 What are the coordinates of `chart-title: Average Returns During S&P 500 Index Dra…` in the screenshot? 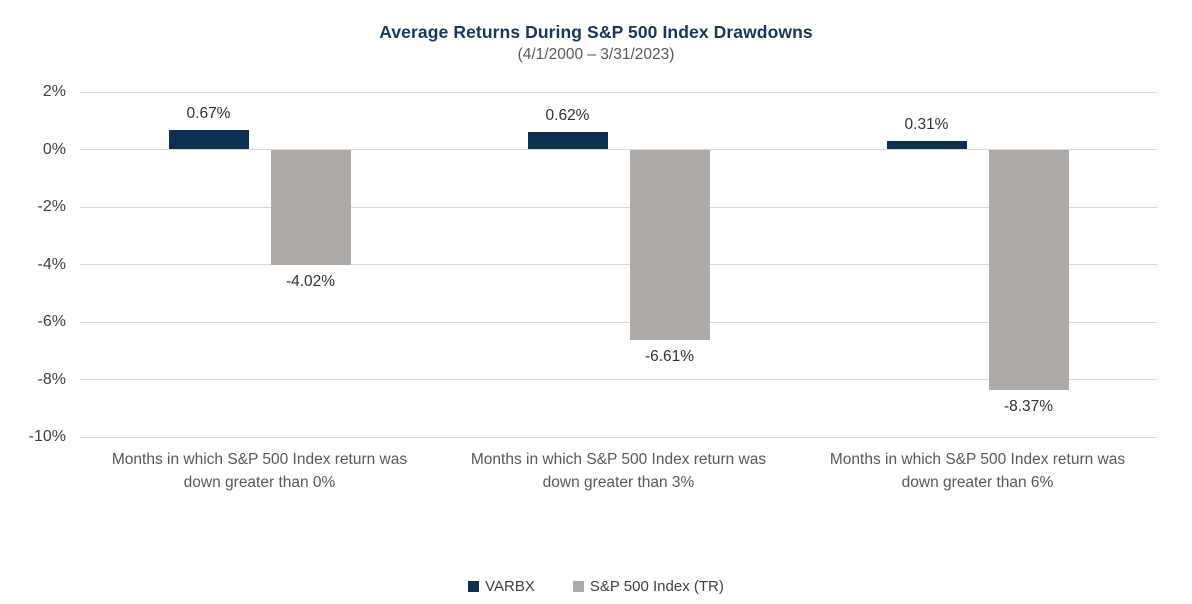 It's located at (596, 32).